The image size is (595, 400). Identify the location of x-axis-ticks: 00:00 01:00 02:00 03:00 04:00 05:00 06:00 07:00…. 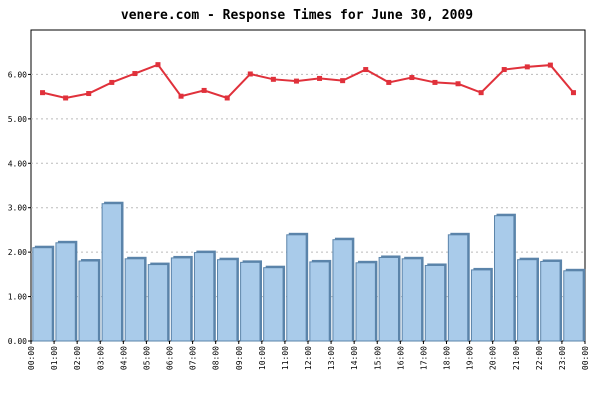
(308, 355).